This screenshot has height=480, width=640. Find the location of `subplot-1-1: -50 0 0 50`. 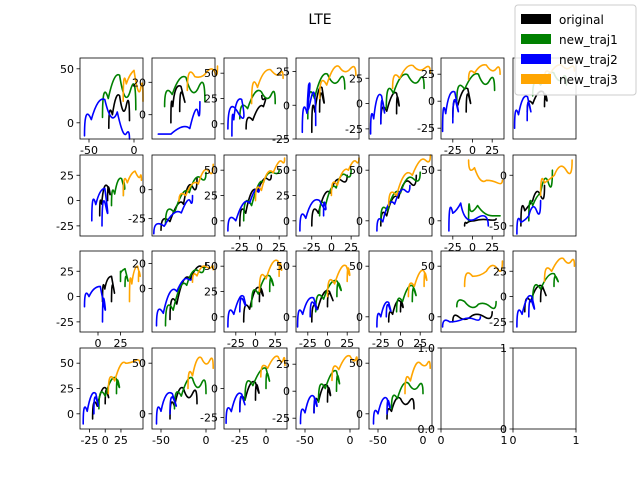

subplot-1-1: -50 0 0 50 is located at coordinates (102, 107).